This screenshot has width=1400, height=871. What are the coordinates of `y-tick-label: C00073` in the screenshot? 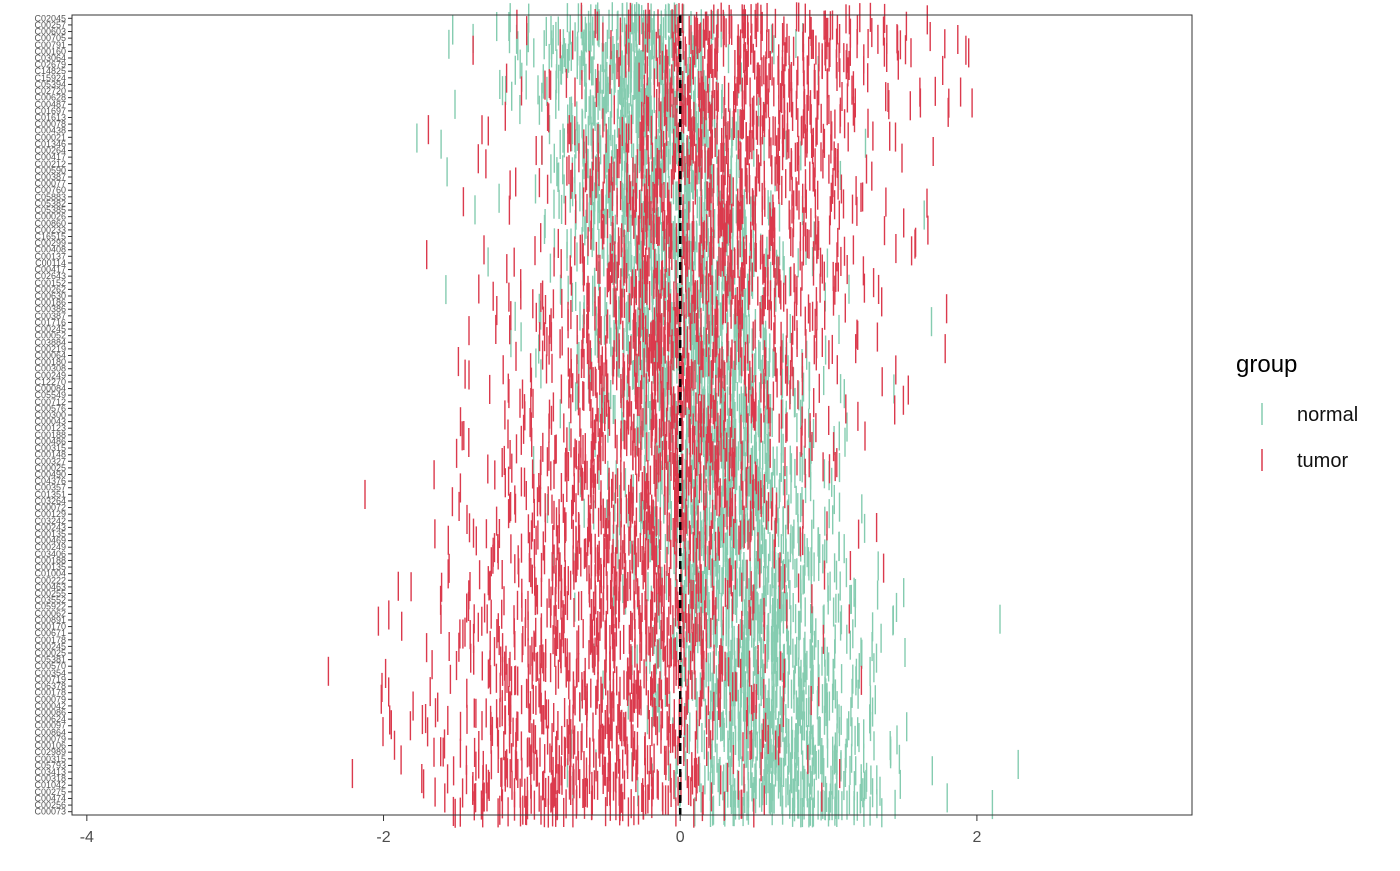 It's located at (50, 812).